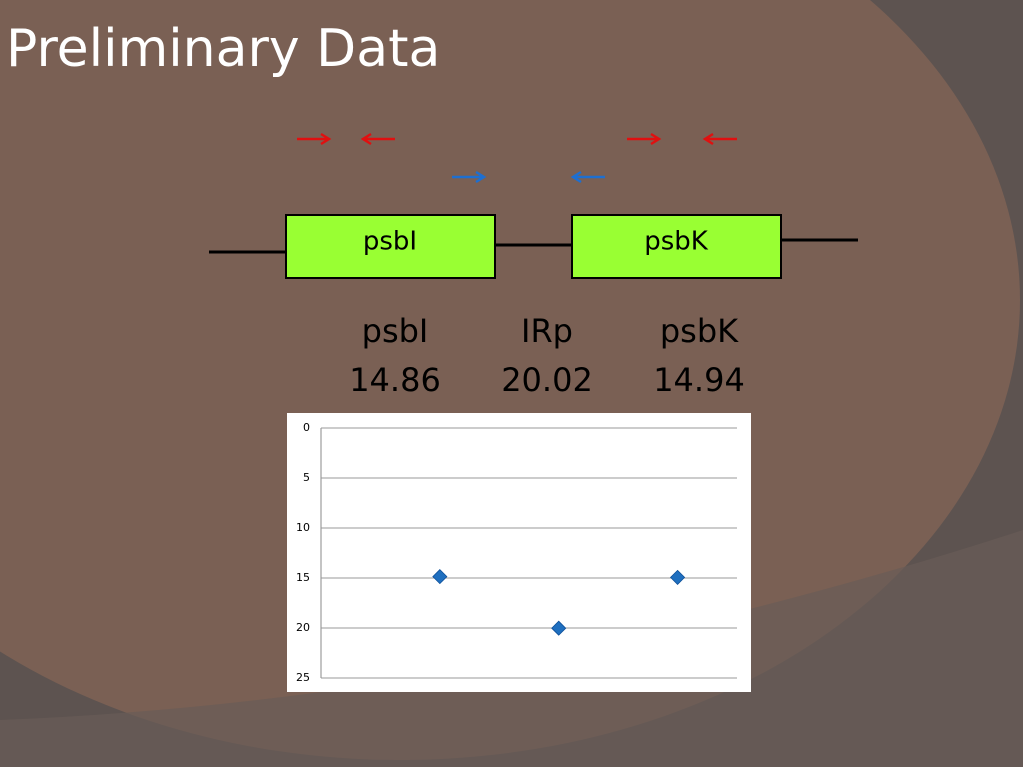 This screenshot has width=1023, height=771. What do you see at coordinates (303, 527) in the screenshot?
I see `y-tick-label: 10` at bounding box center [303, 527].